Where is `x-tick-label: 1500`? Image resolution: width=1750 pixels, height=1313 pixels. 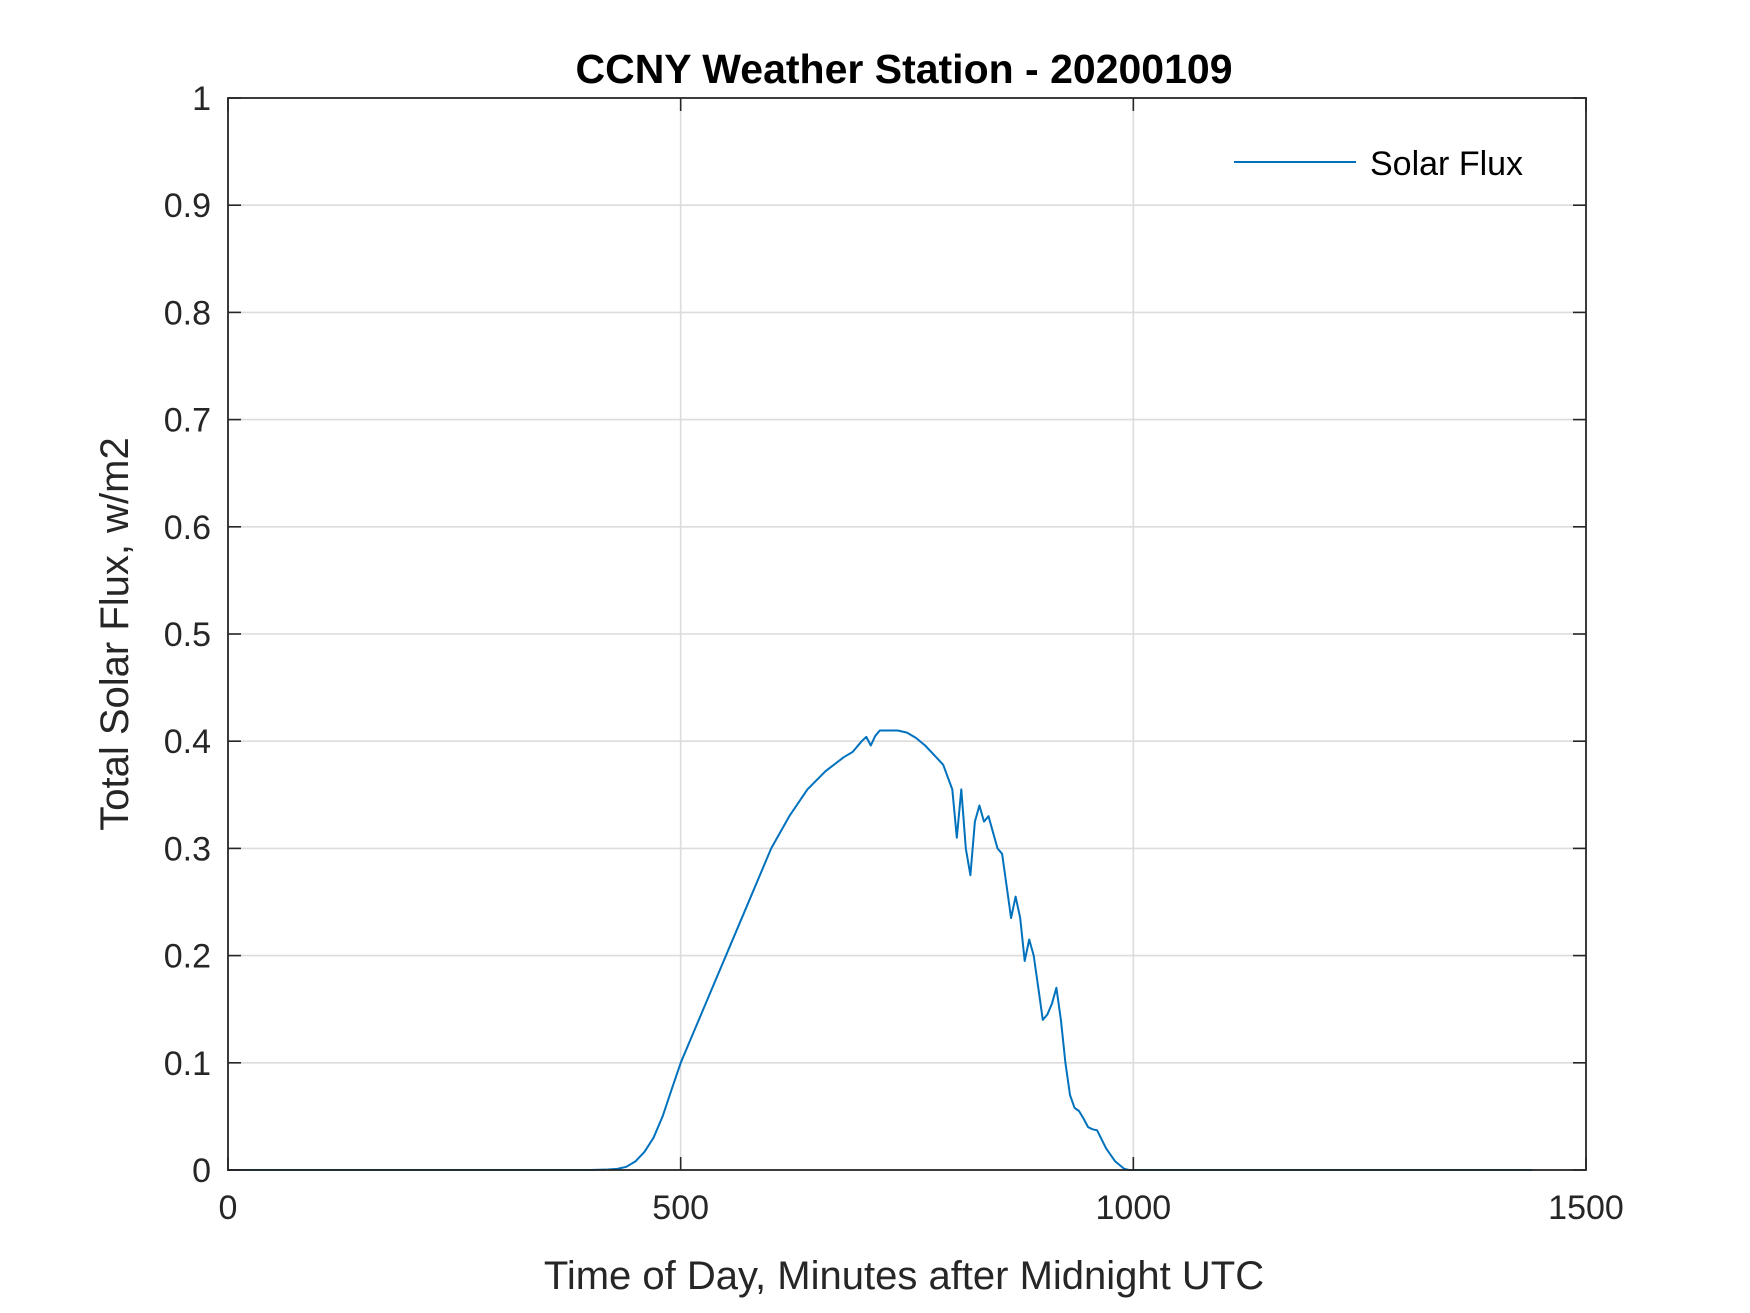 x-tick-label: 1500 is located at coordinates (1586, 1208).